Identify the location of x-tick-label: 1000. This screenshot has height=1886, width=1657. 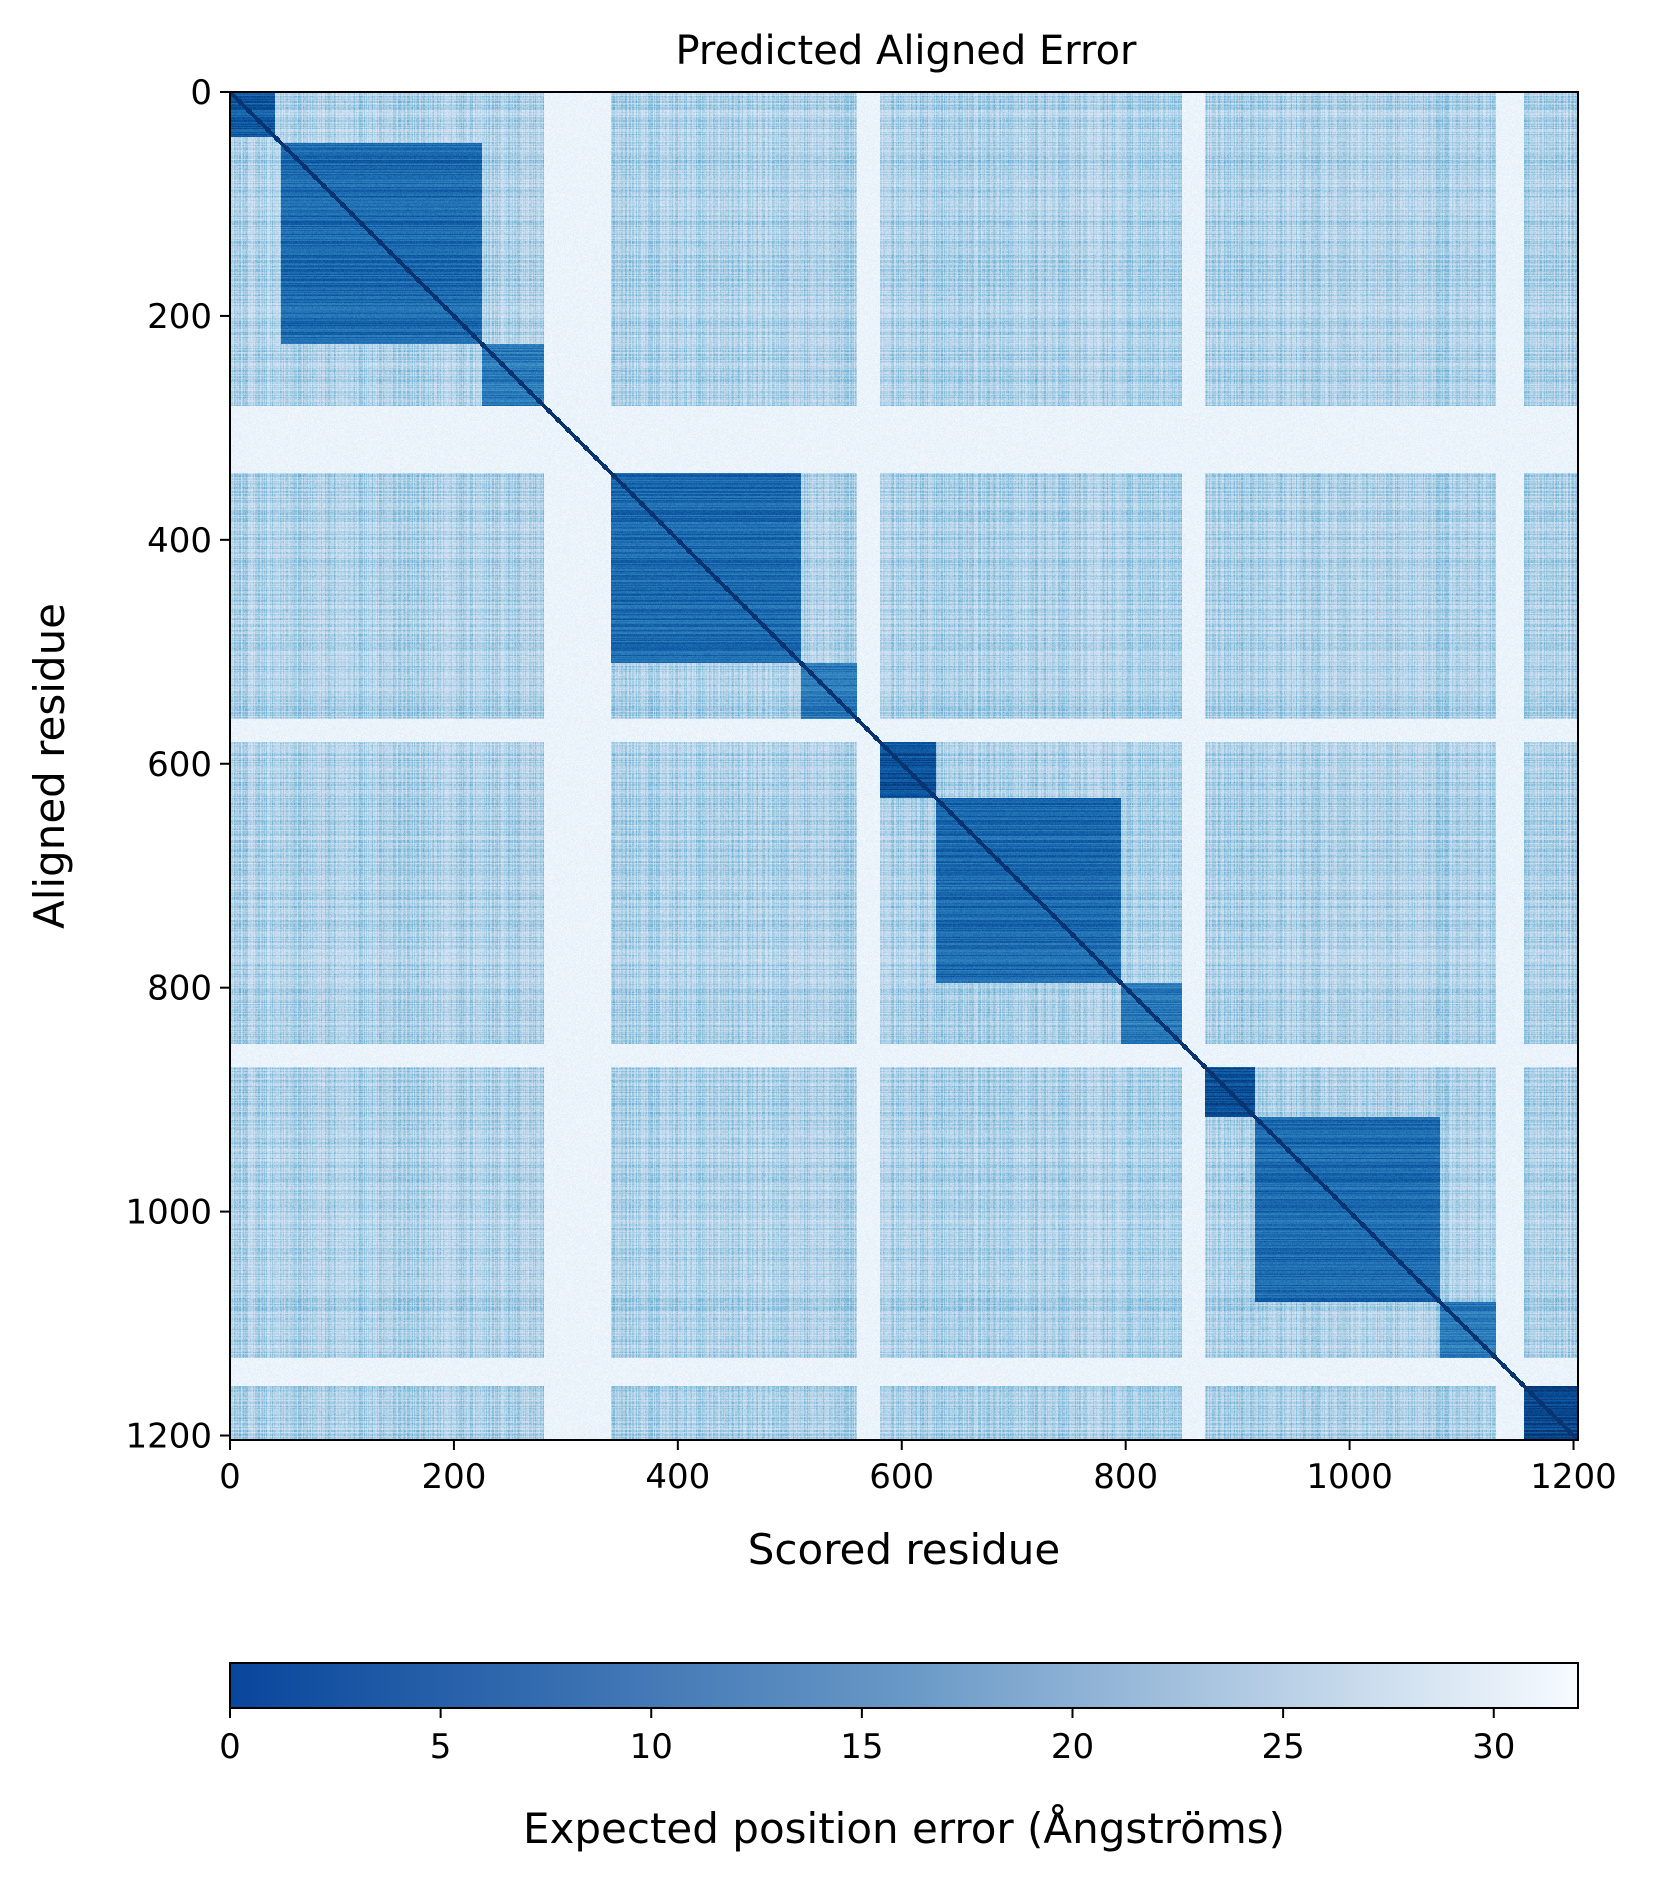
(1349, 1477).